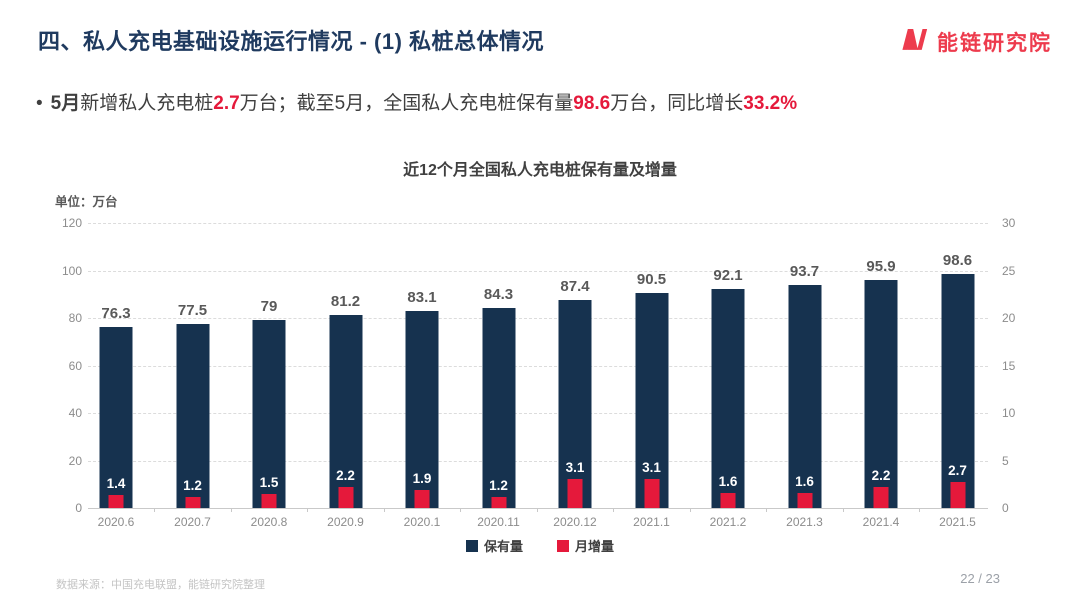  Describe the element at coordinates (71, 223) in the screenshot. I see `left-axis-tick-label: 120` at that location.